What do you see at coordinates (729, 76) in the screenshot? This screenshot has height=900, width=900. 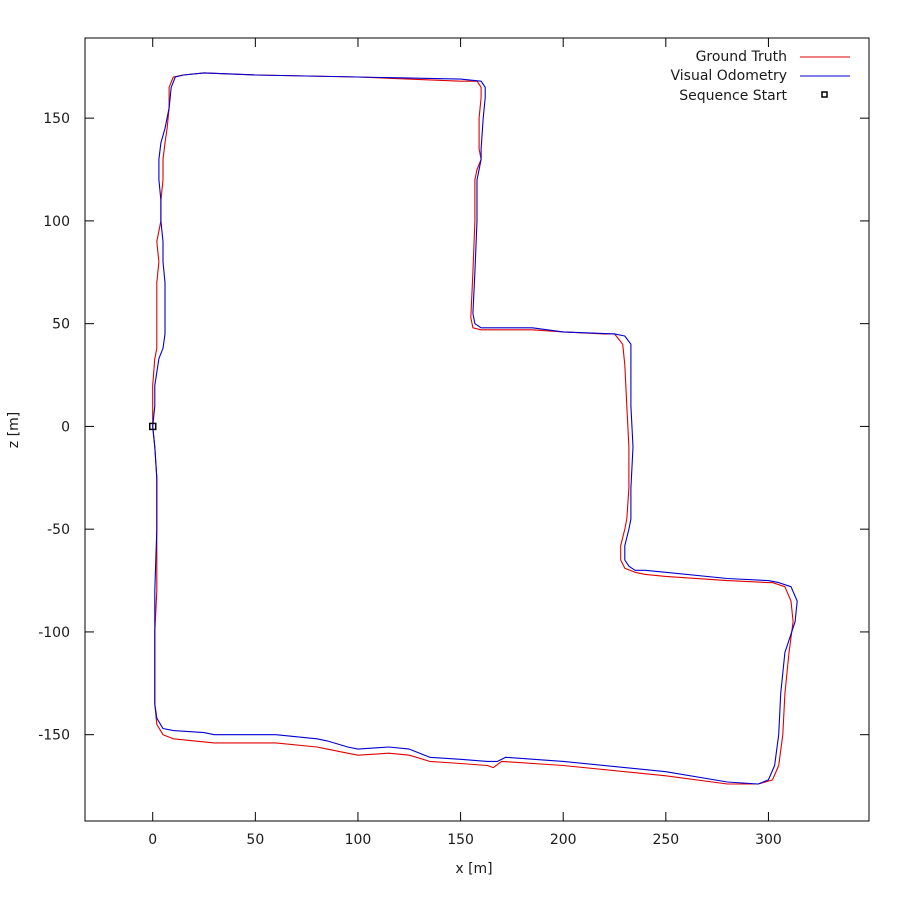 I see `legend-visual-odometry-label: Visual Odometry` at bounding box center [729, 76].